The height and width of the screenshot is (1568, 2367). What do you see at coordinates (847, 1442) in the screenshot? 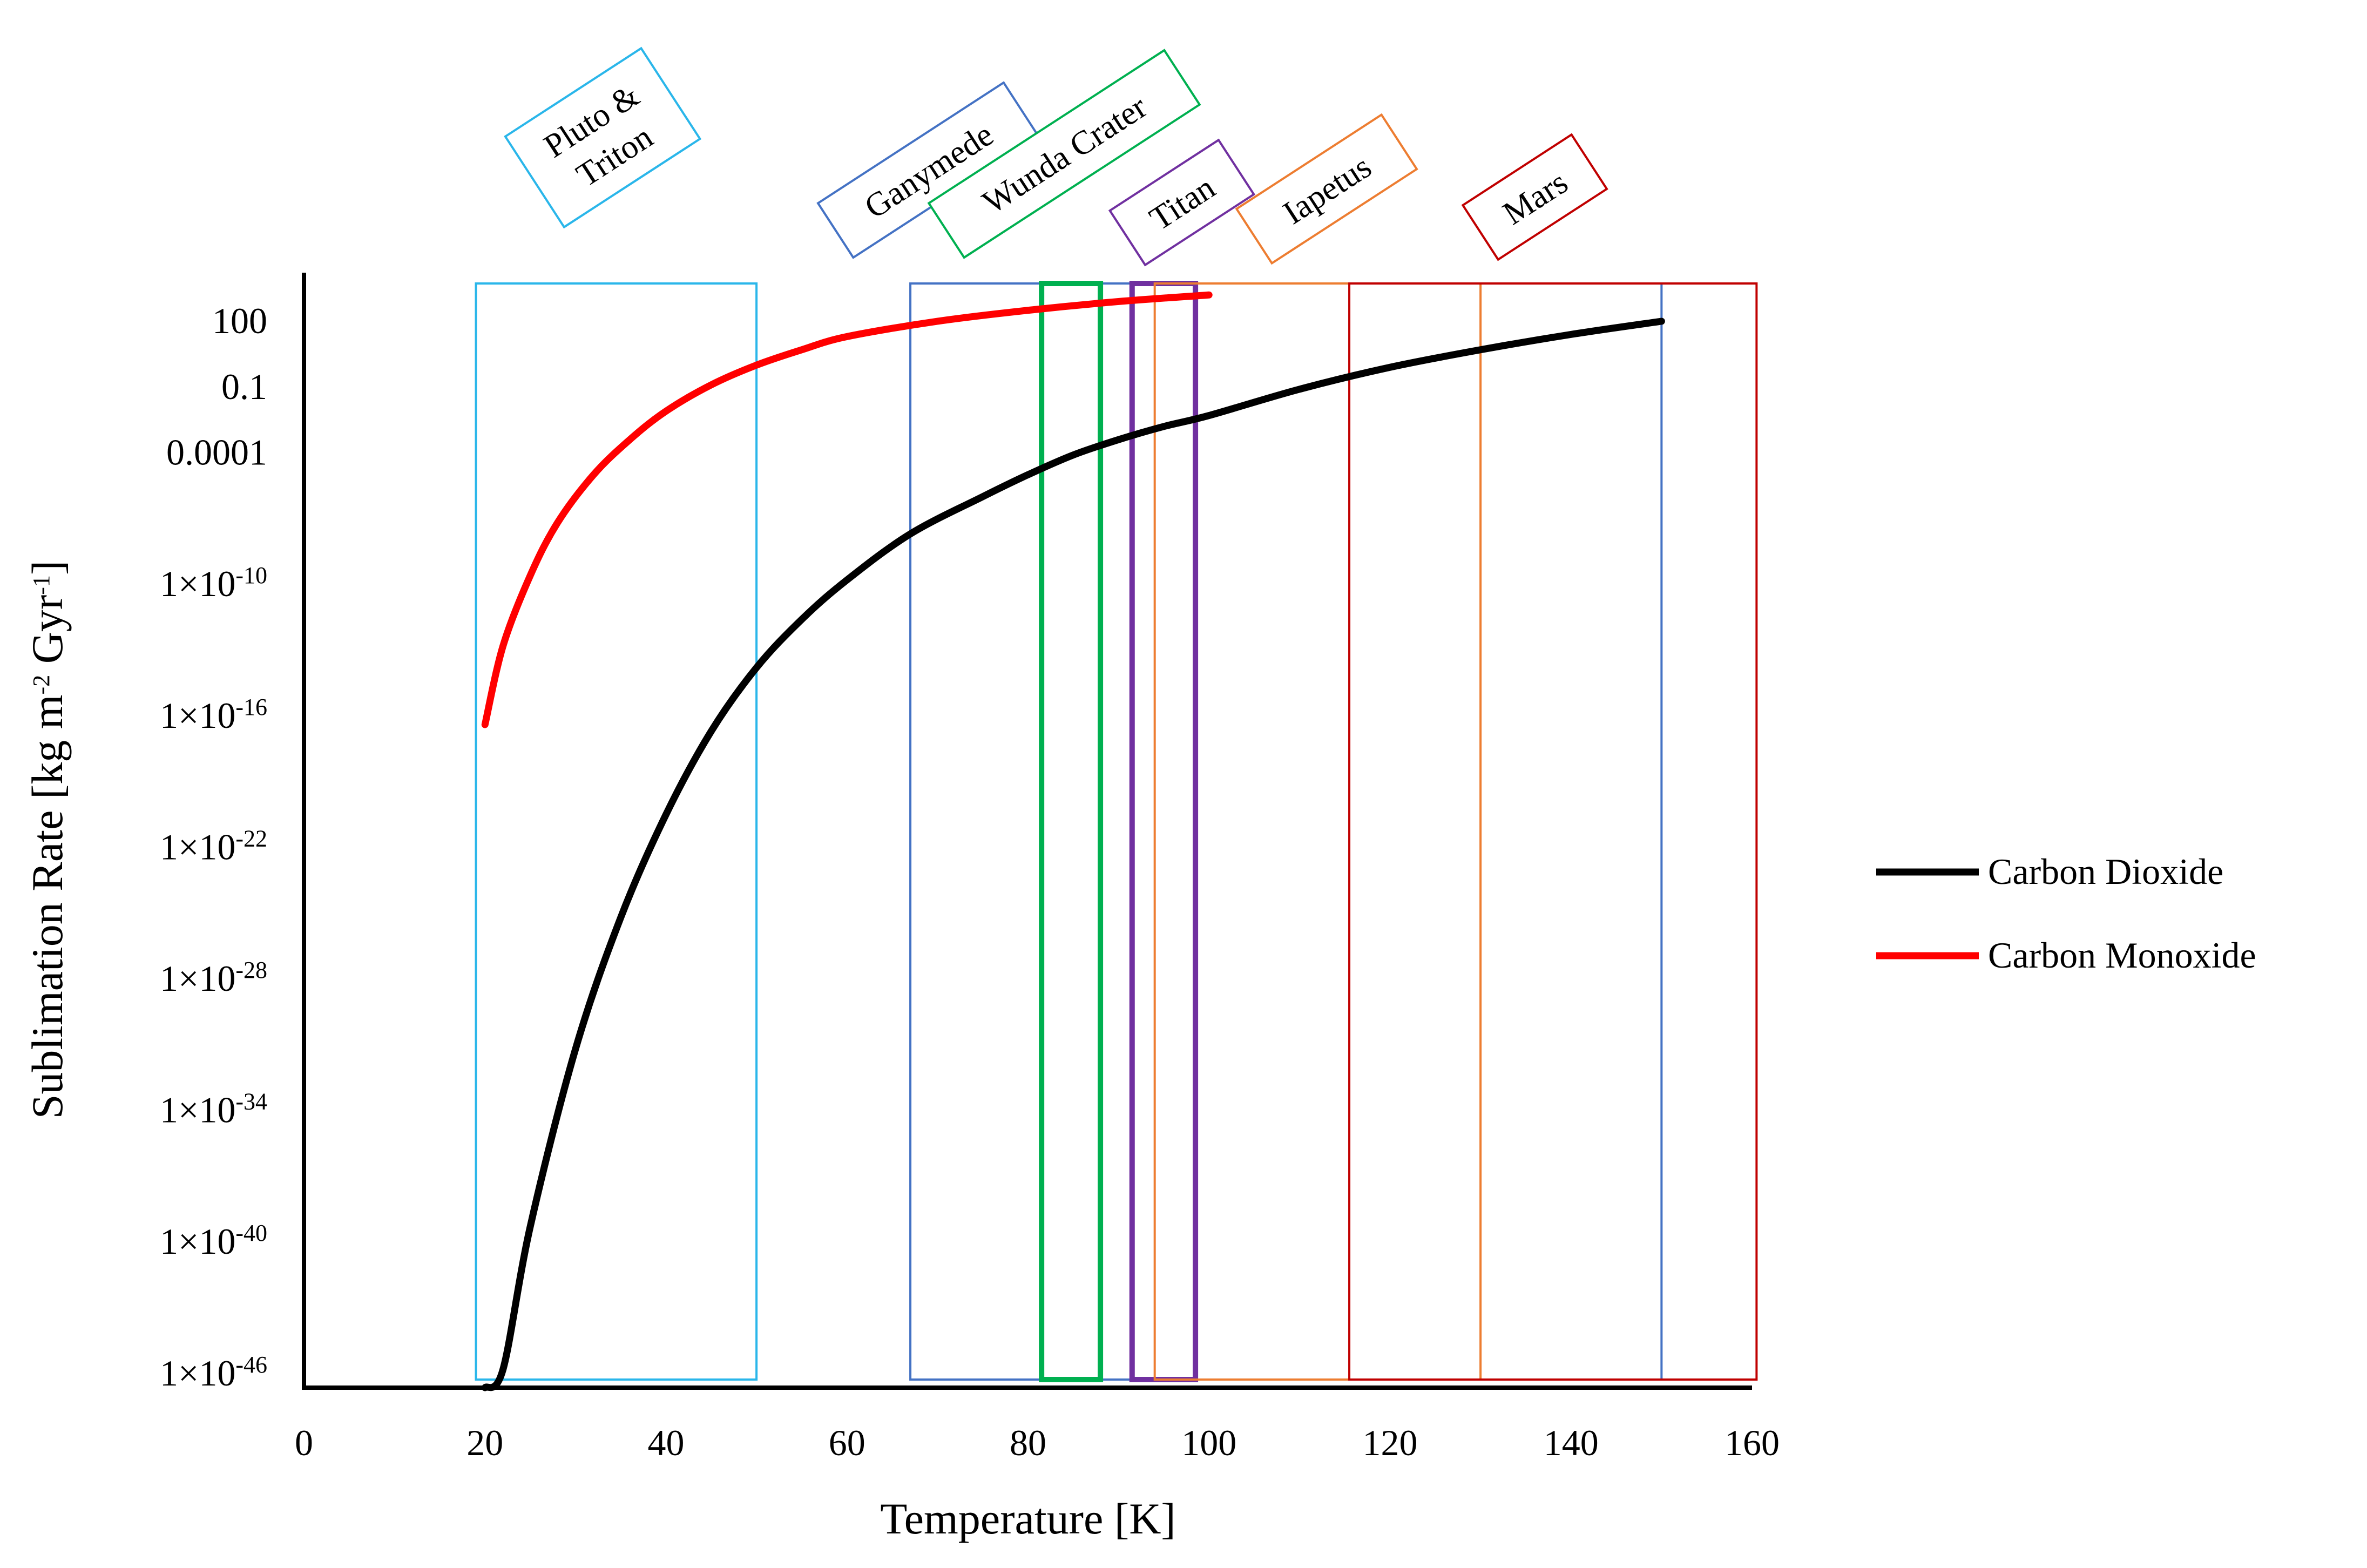
I see `x-tick-label: 60` at bounding box center [847, 1442].